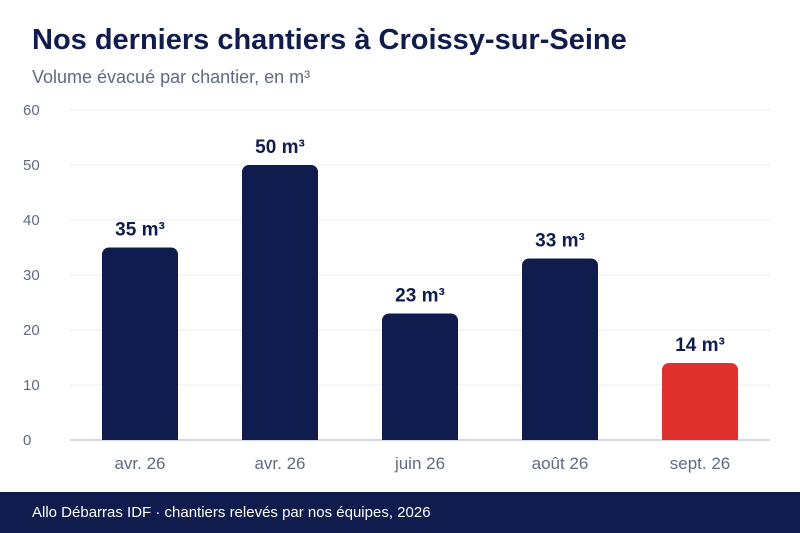  I want to click on y-tick-label: 40, so click(31, 220).